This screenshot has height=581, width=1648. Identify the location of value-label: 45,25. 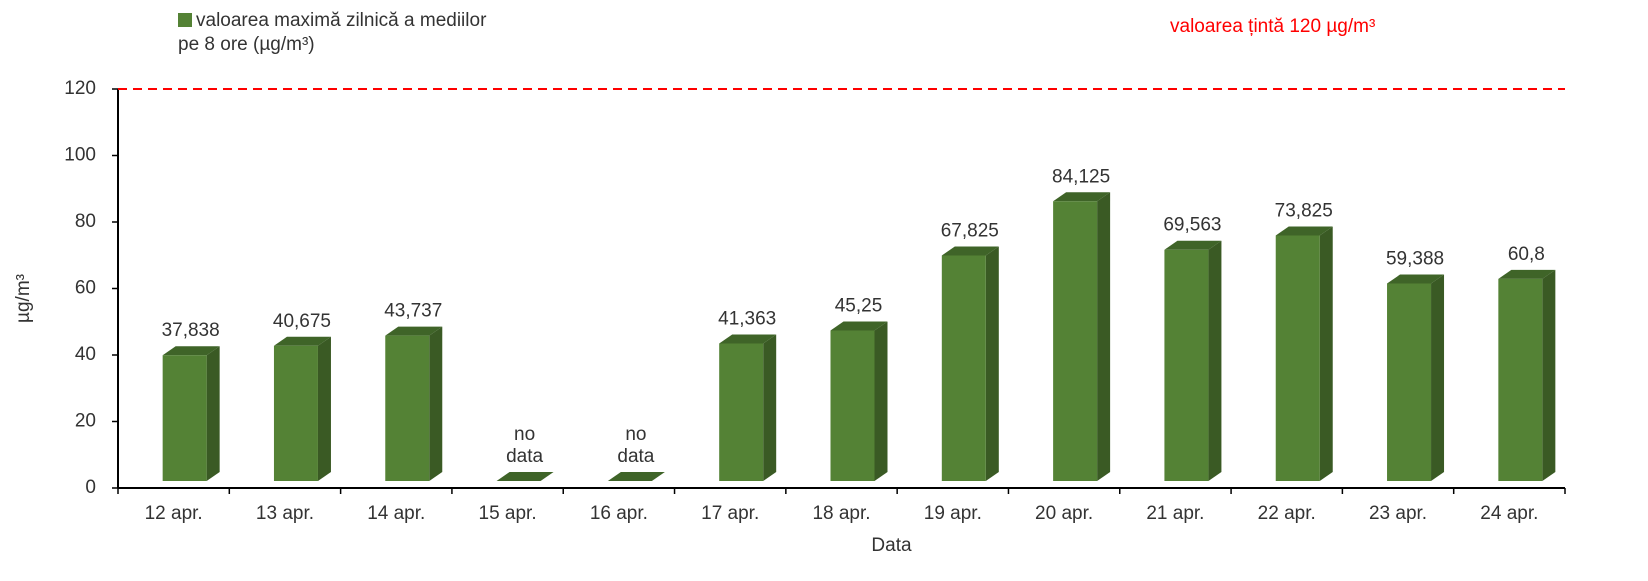
(859, 306).